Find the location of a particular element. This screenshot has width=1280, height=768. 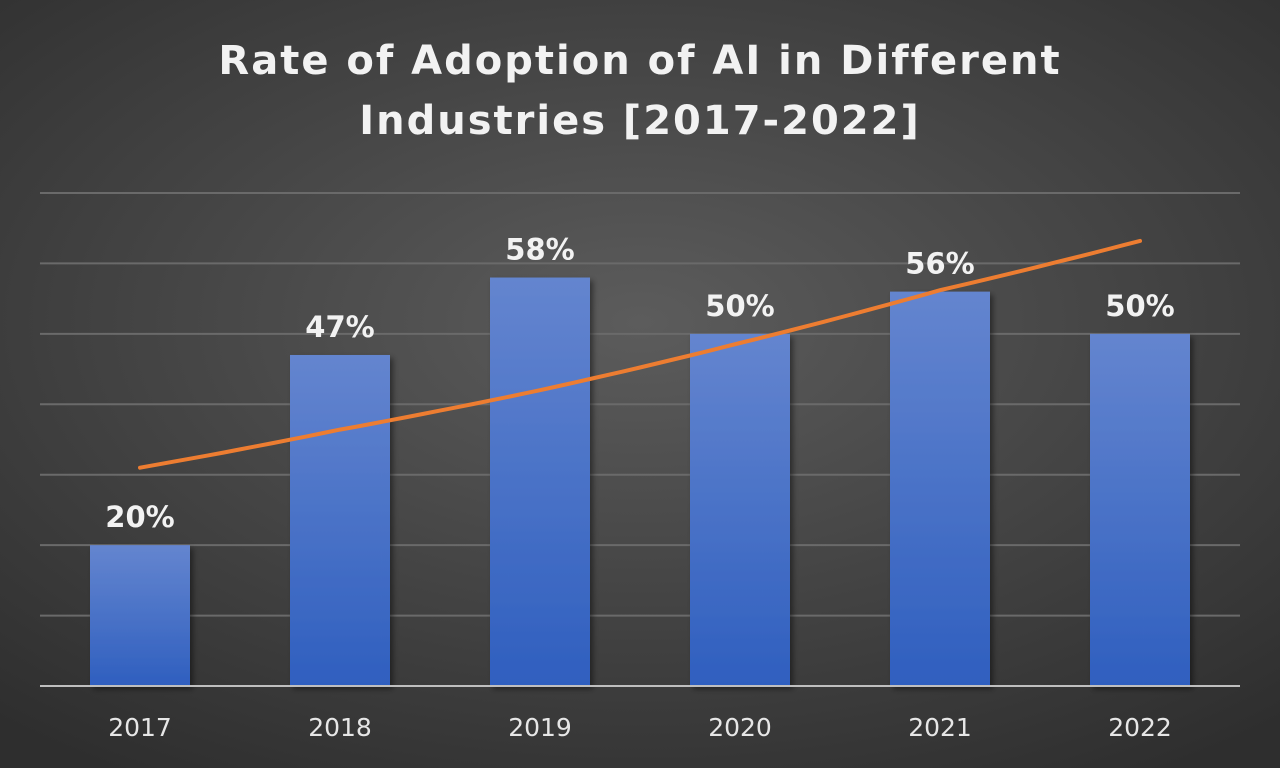

x-tick-label-2019: 2019 is located at coordinates (540, 727).